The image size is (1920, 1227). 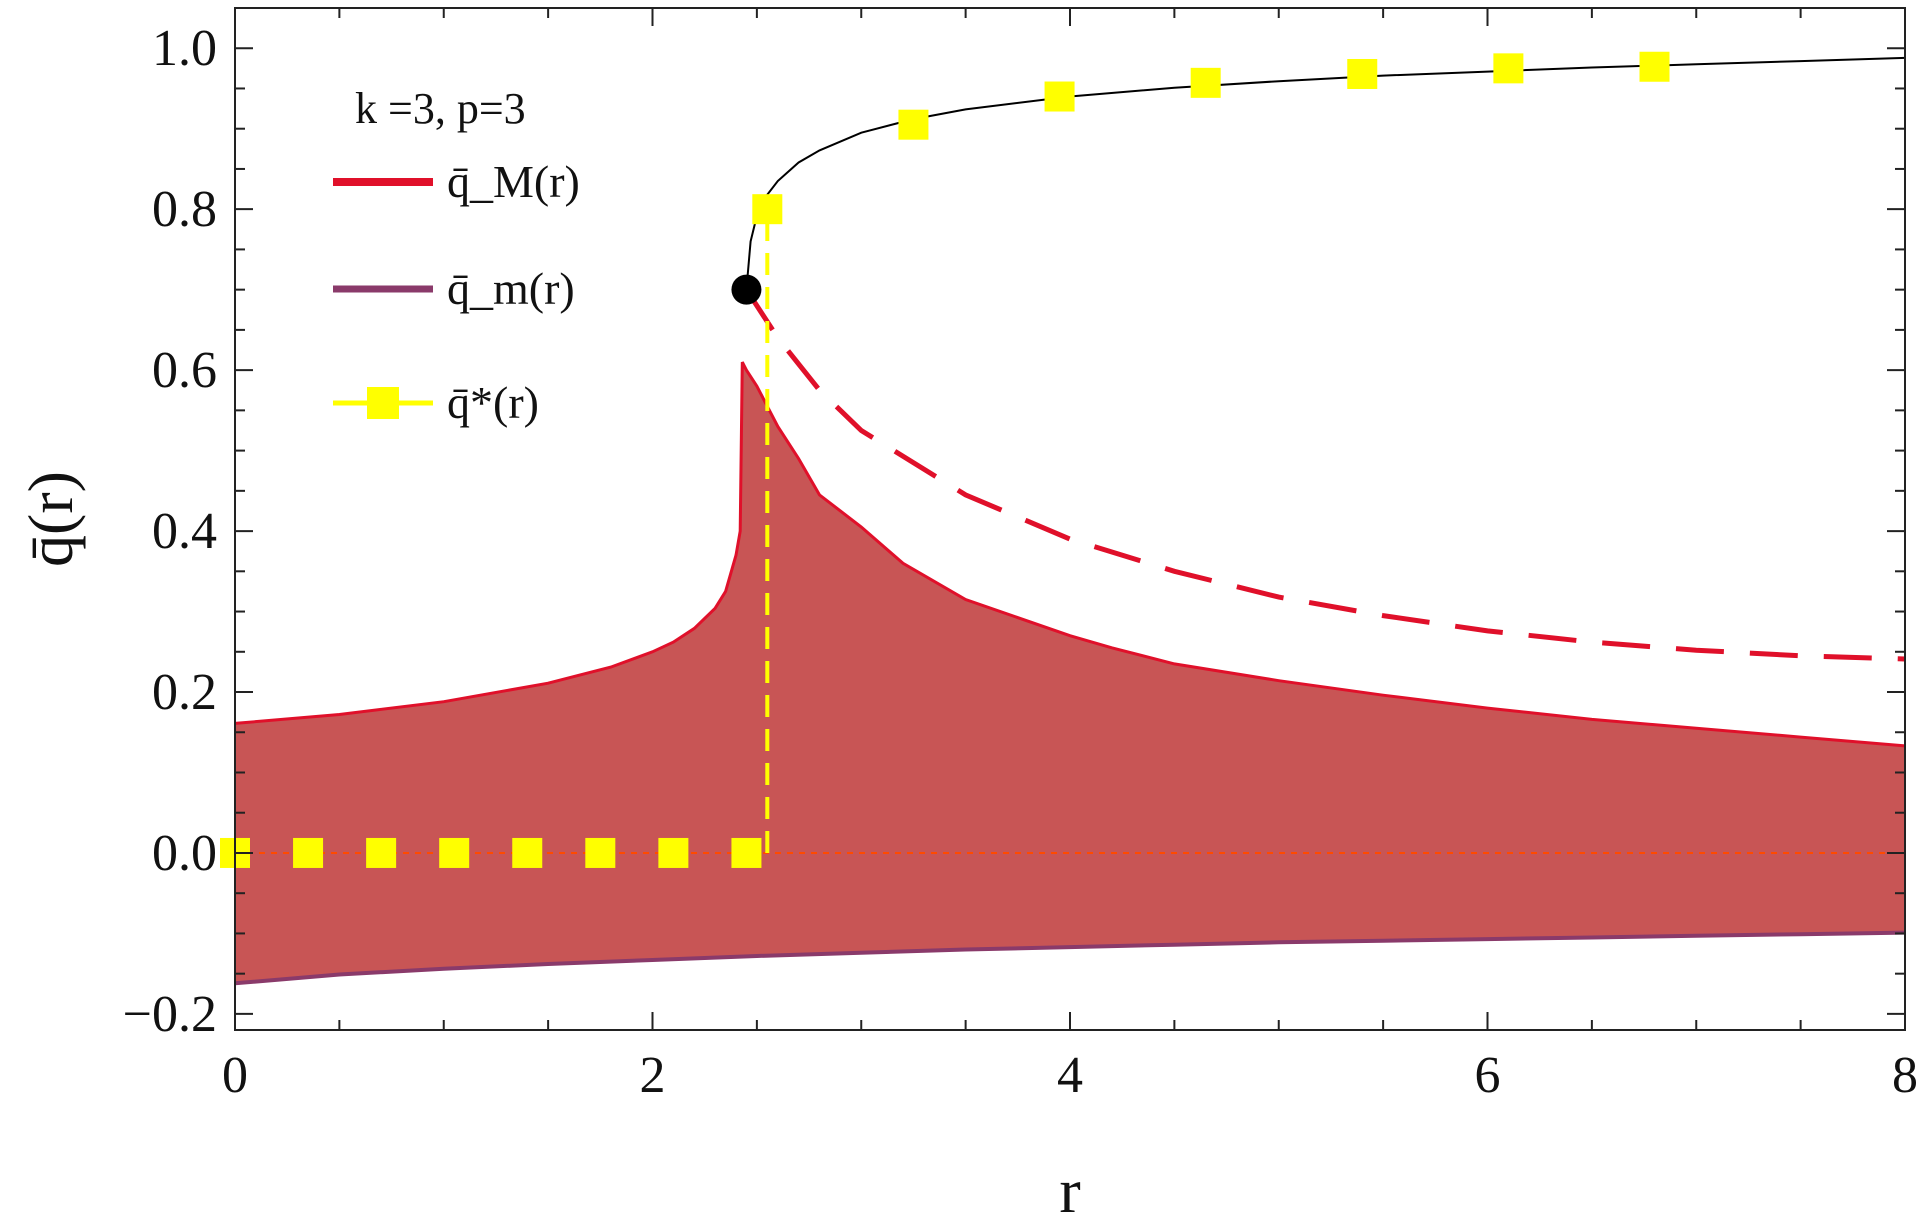 I want to click on x-tick-label: 4, so click(x=1070, y=1075).